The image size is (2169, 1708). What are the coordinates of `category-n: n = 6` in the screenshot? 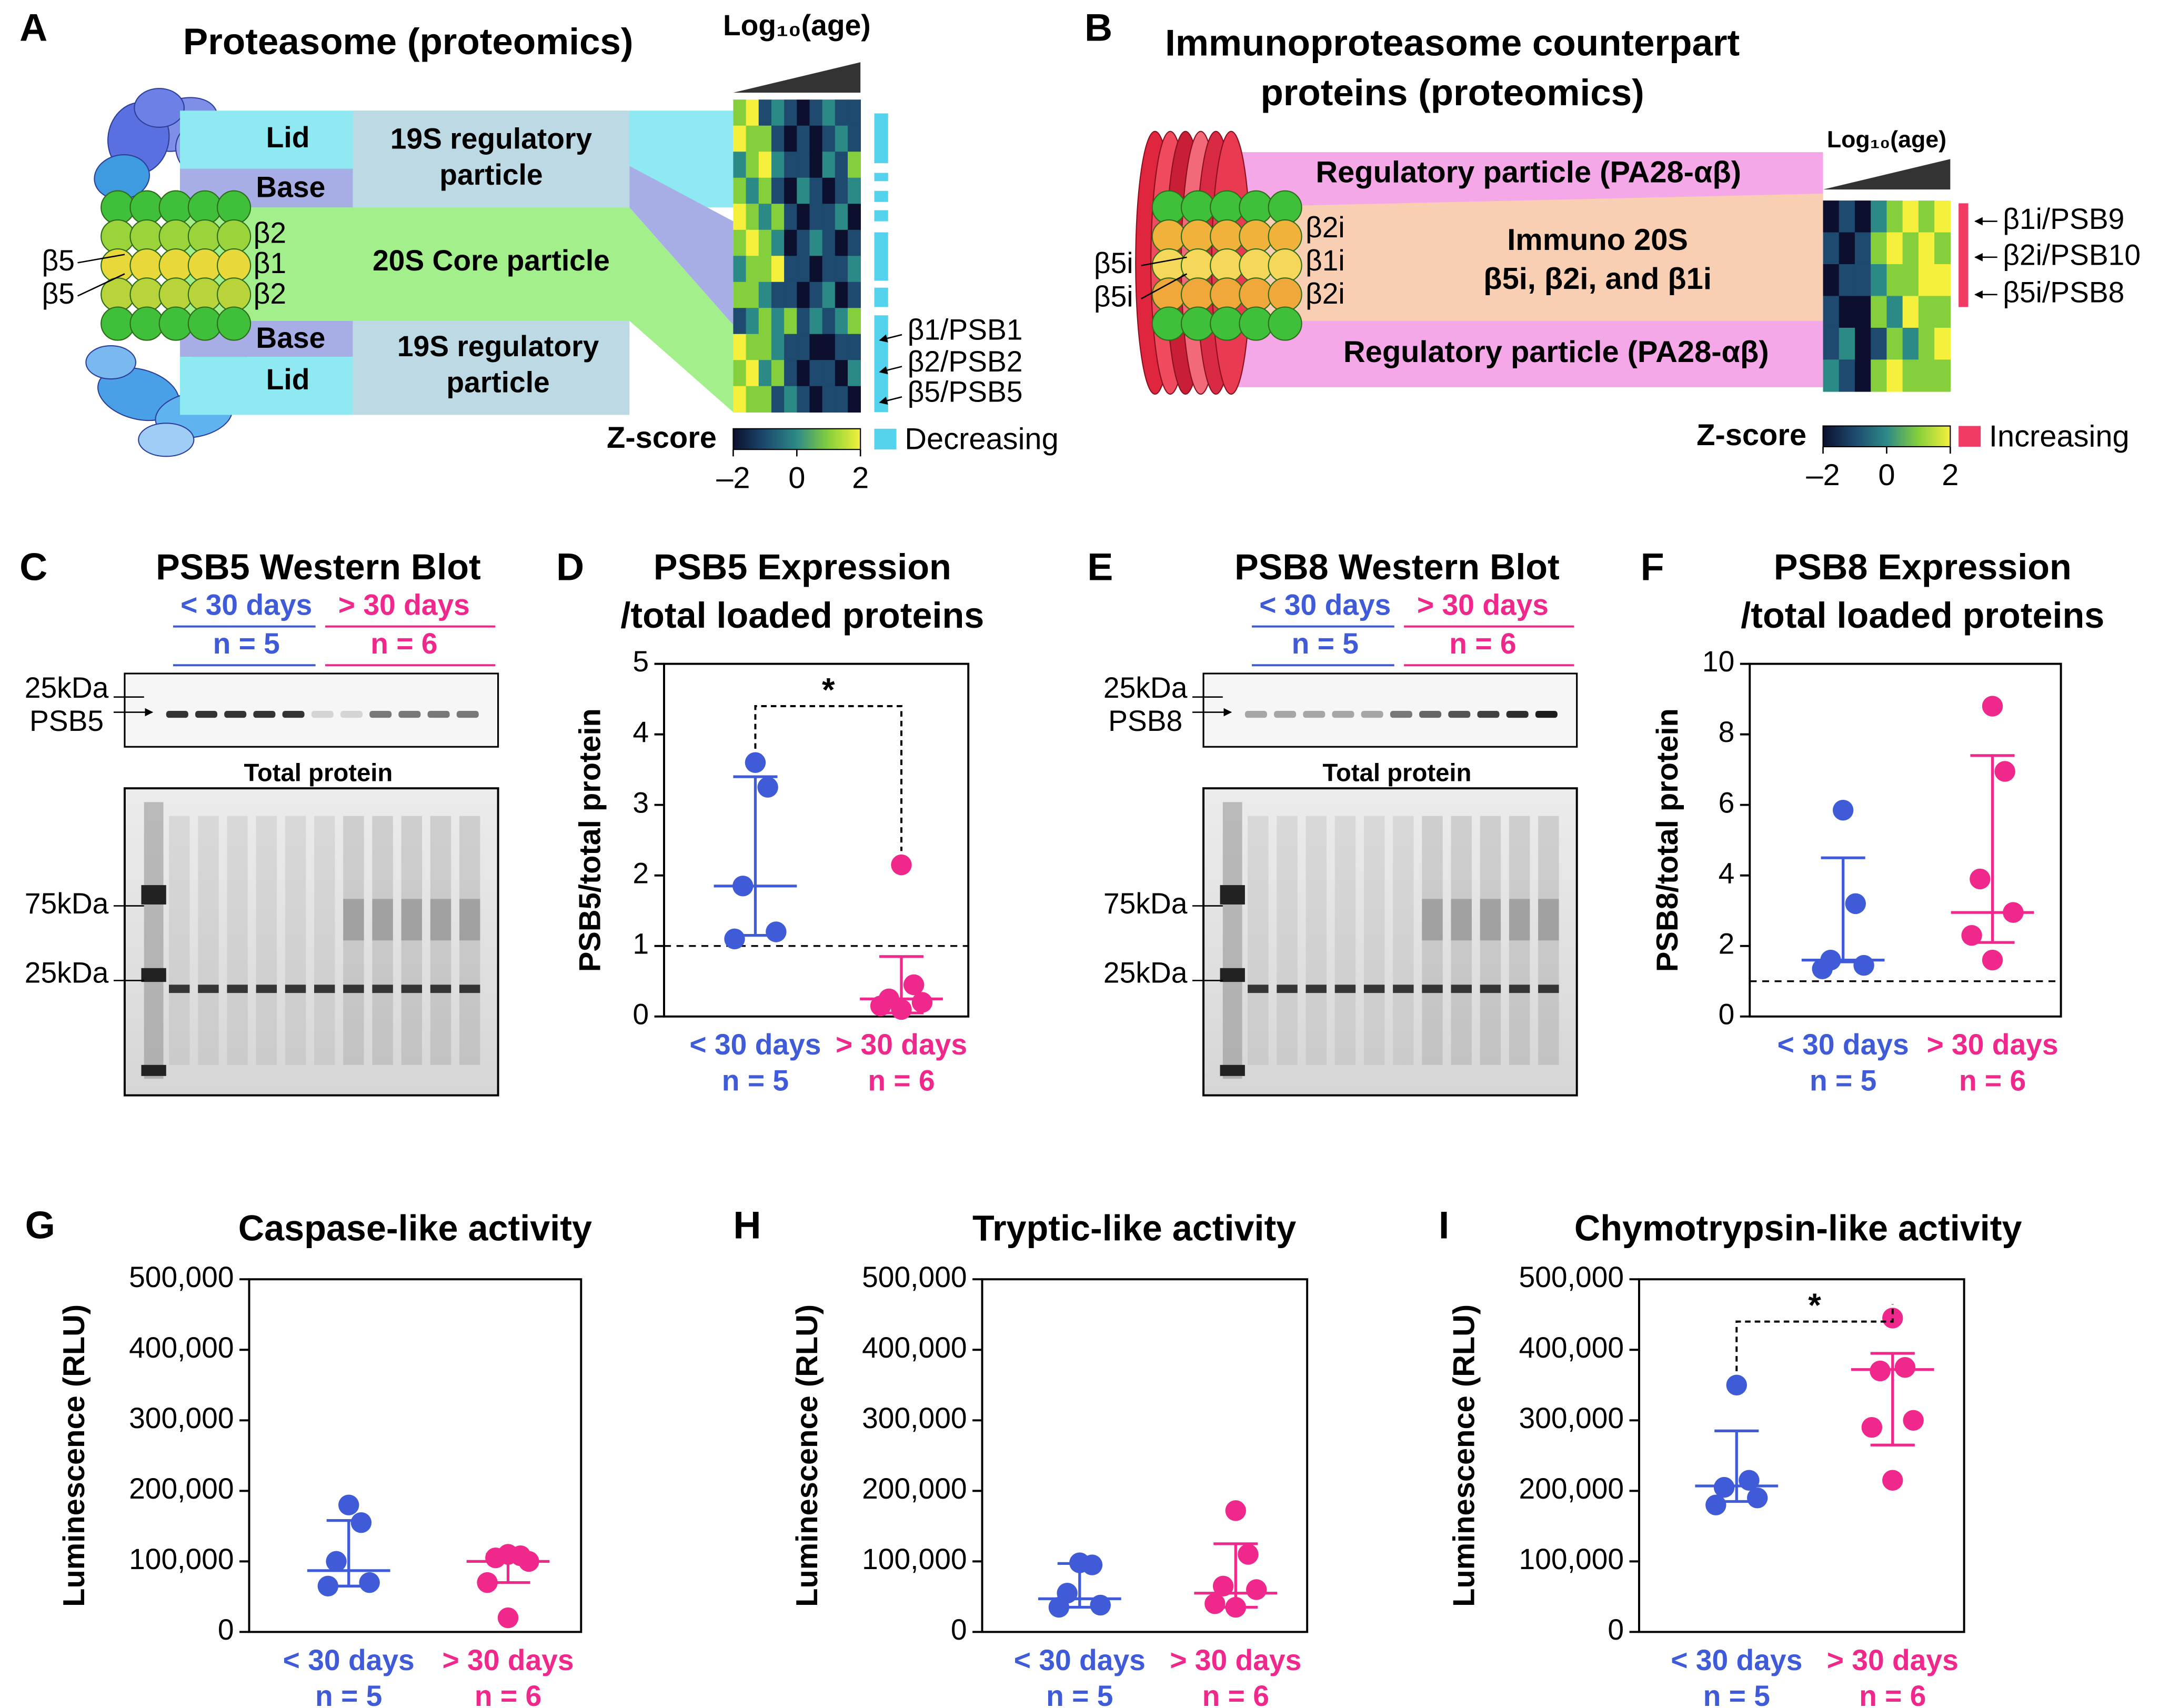 It's located at (1892, 1694).